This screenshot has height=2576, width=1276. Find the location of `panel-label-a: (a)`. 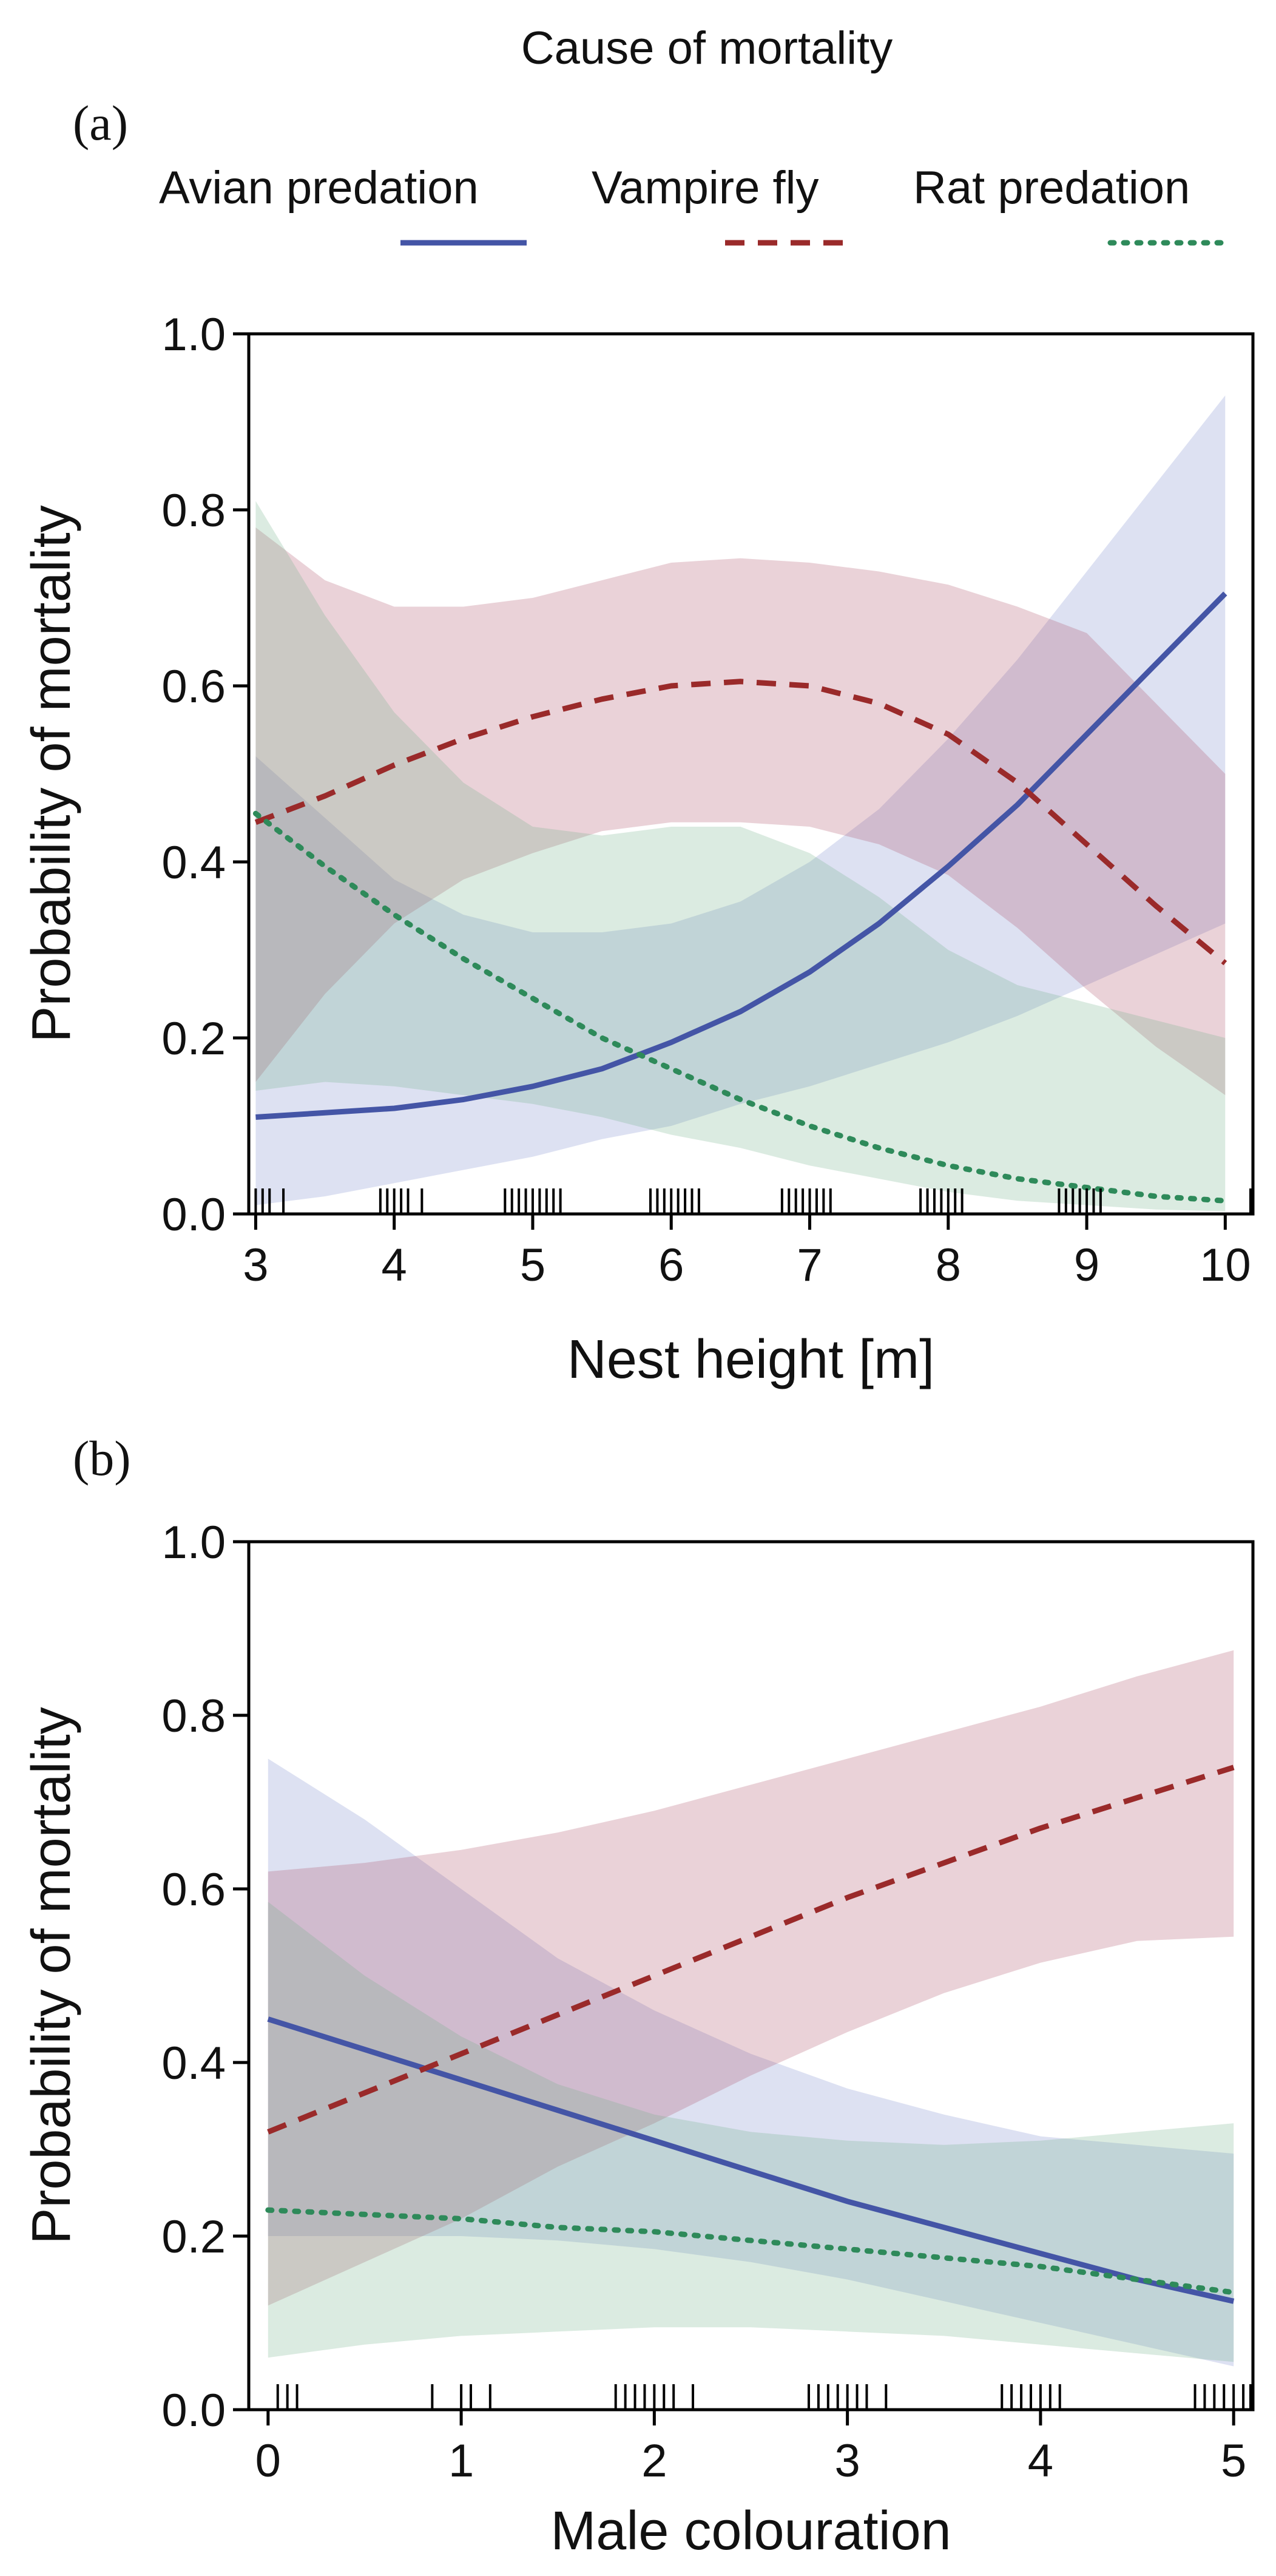

panel-label-a: (a) is located at coordinates (100, 123).